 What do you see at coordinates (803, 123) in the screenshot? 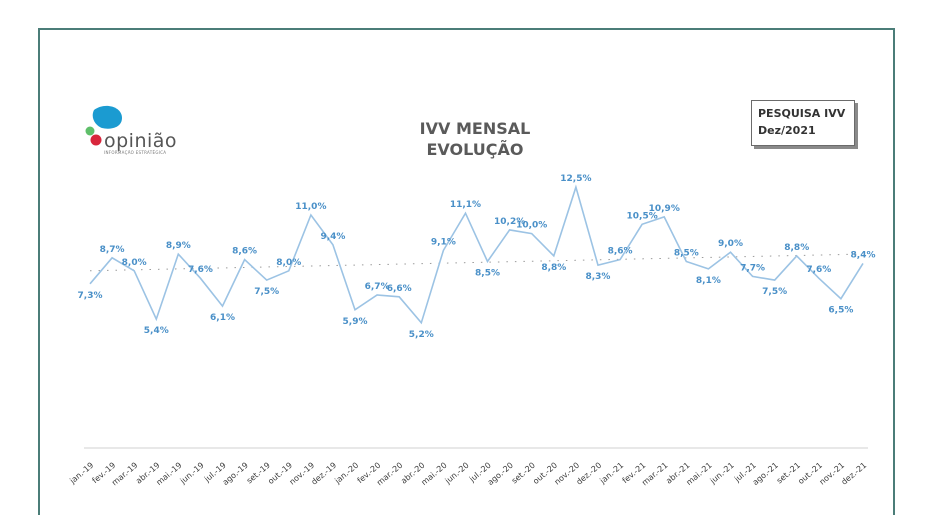
I see `survey-badge: PESQUISA IVV Dez/2021` at bounding box center [803, 123].